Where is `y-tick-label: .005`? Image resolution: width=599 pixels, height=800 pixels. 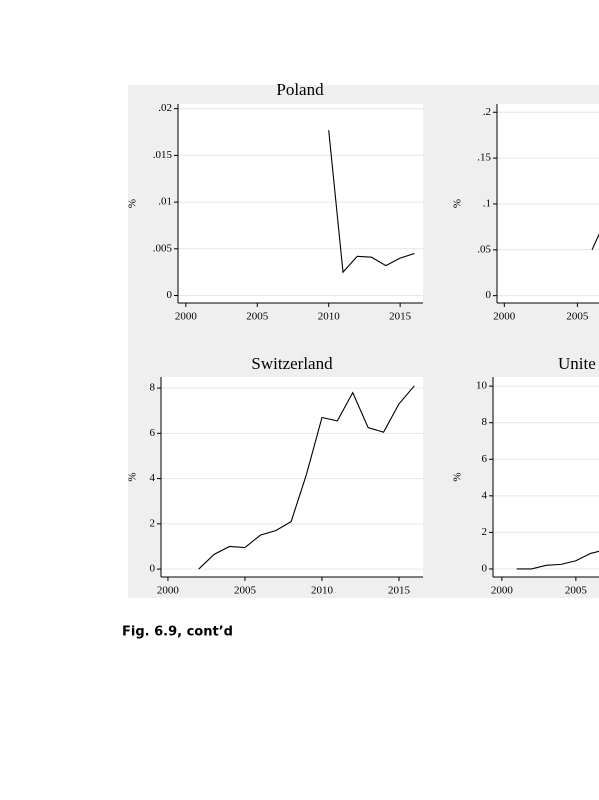
y-tick-label: .005 is located at coordinates (163, 248).